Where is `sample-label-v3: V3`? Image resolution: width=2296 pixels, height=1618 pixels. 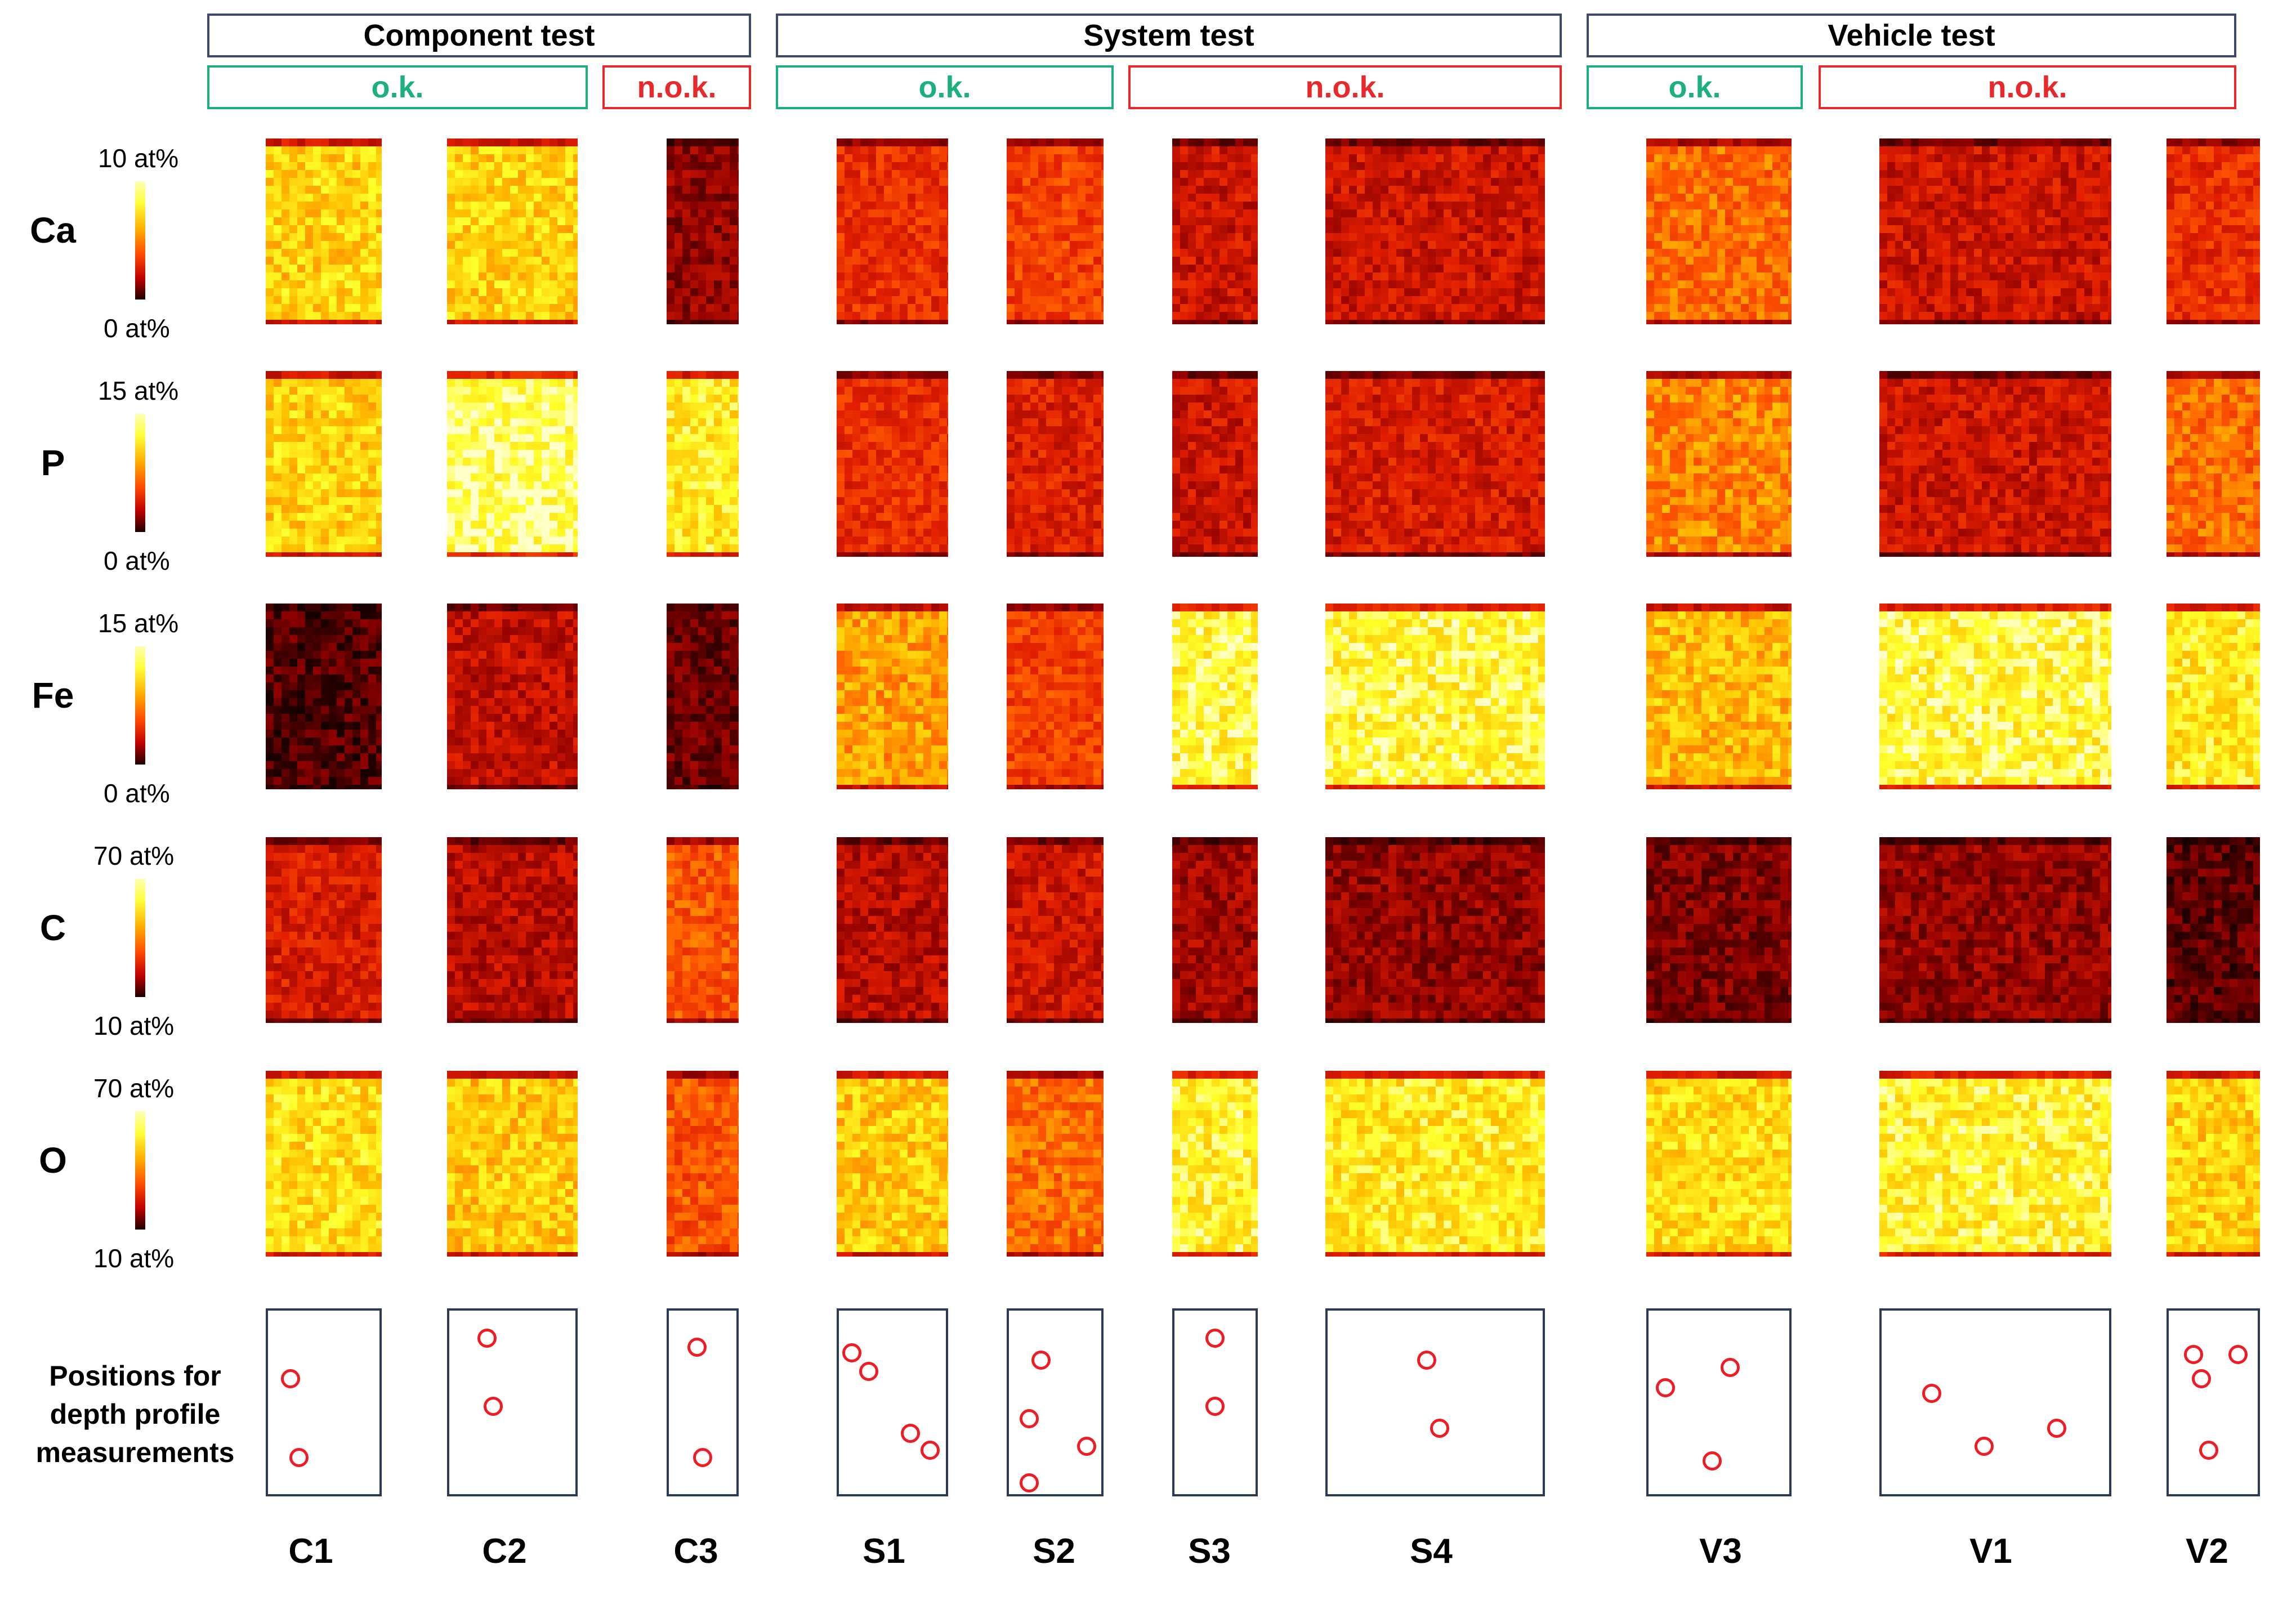 sample-label-v3: V3 is located at coordinates (1720, 1551).